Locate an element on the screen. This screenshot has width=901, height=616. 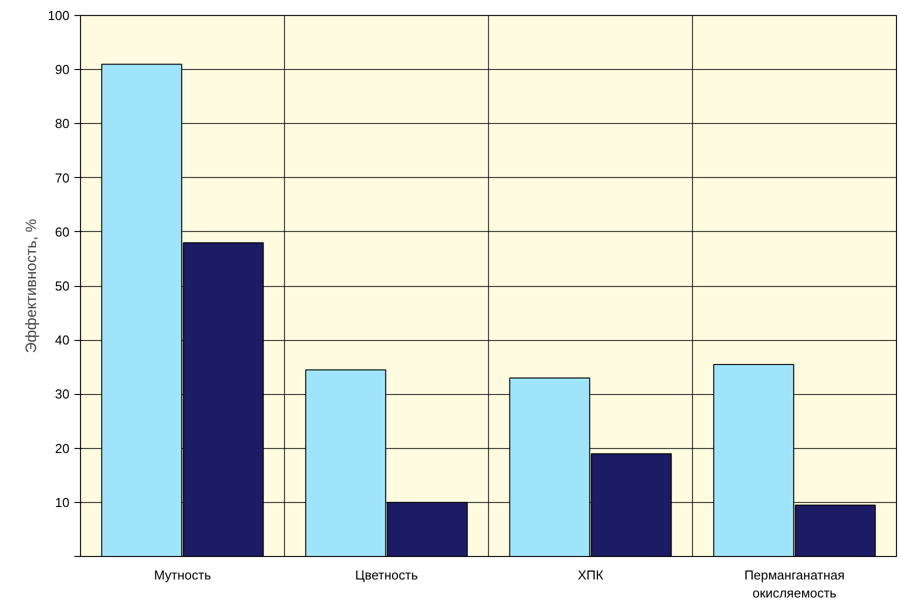
y-tick-label: 100 is located at coordinates (59, 15).